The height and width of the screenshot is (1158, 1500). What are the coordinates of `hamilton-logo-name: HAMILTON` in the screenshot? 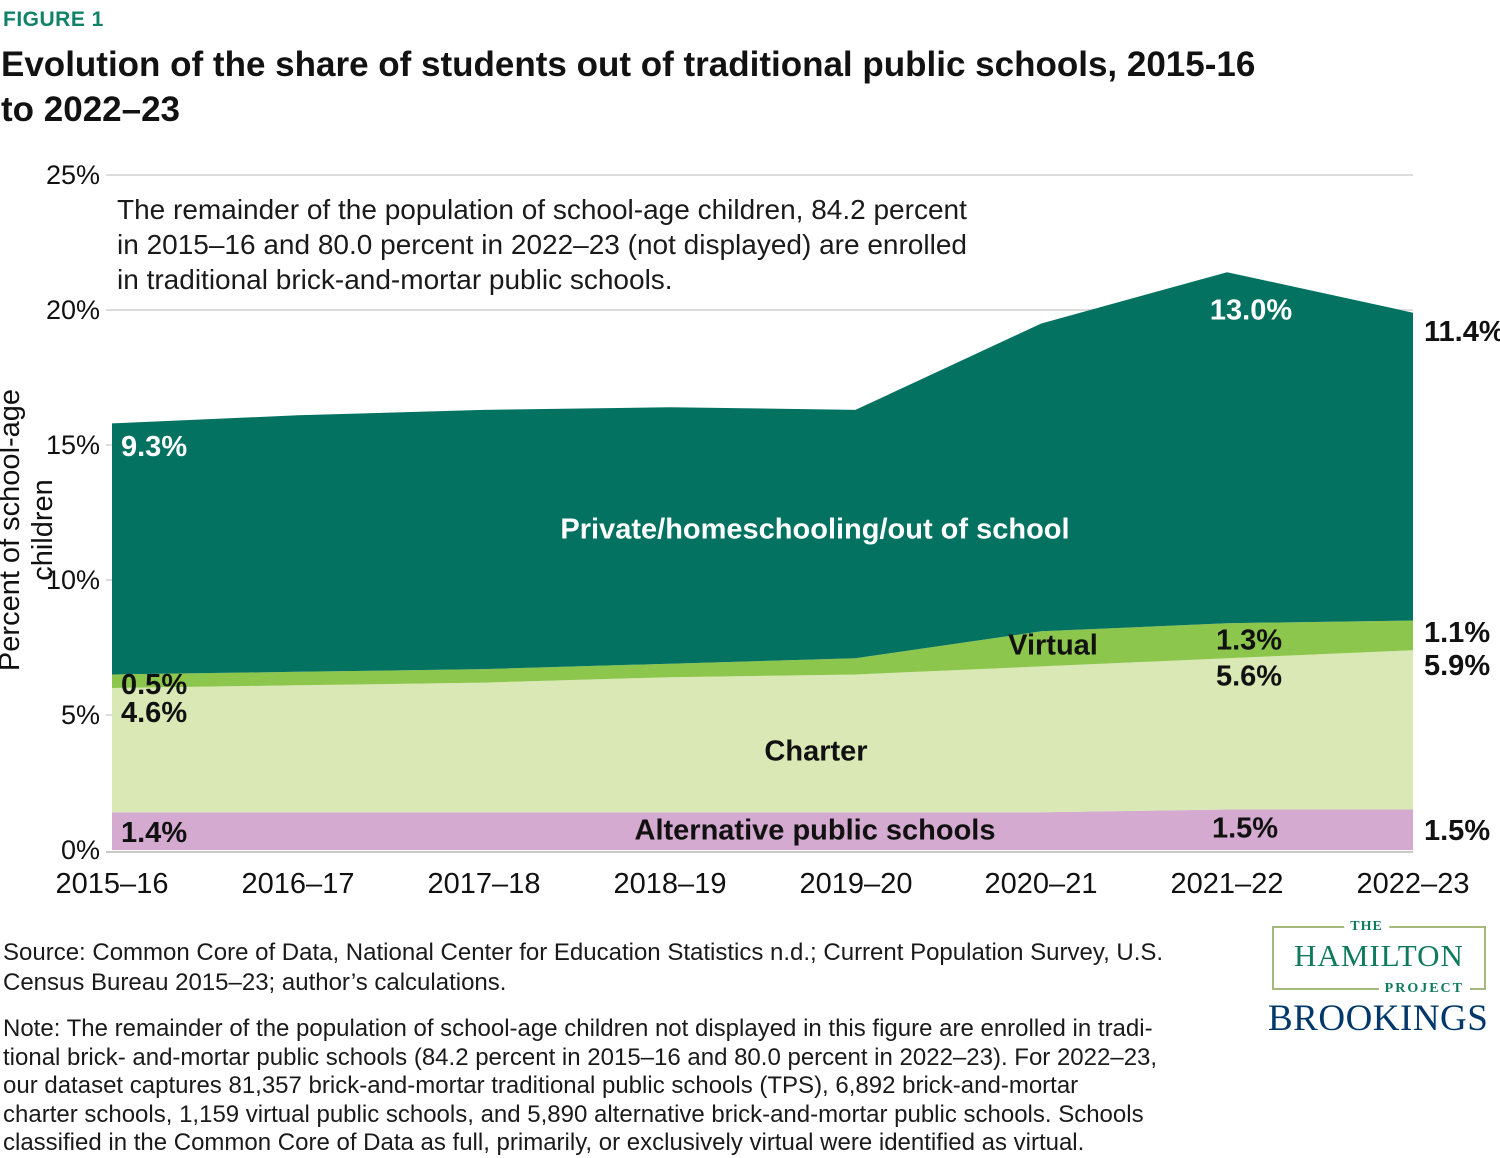 It's located at (1379, 955).